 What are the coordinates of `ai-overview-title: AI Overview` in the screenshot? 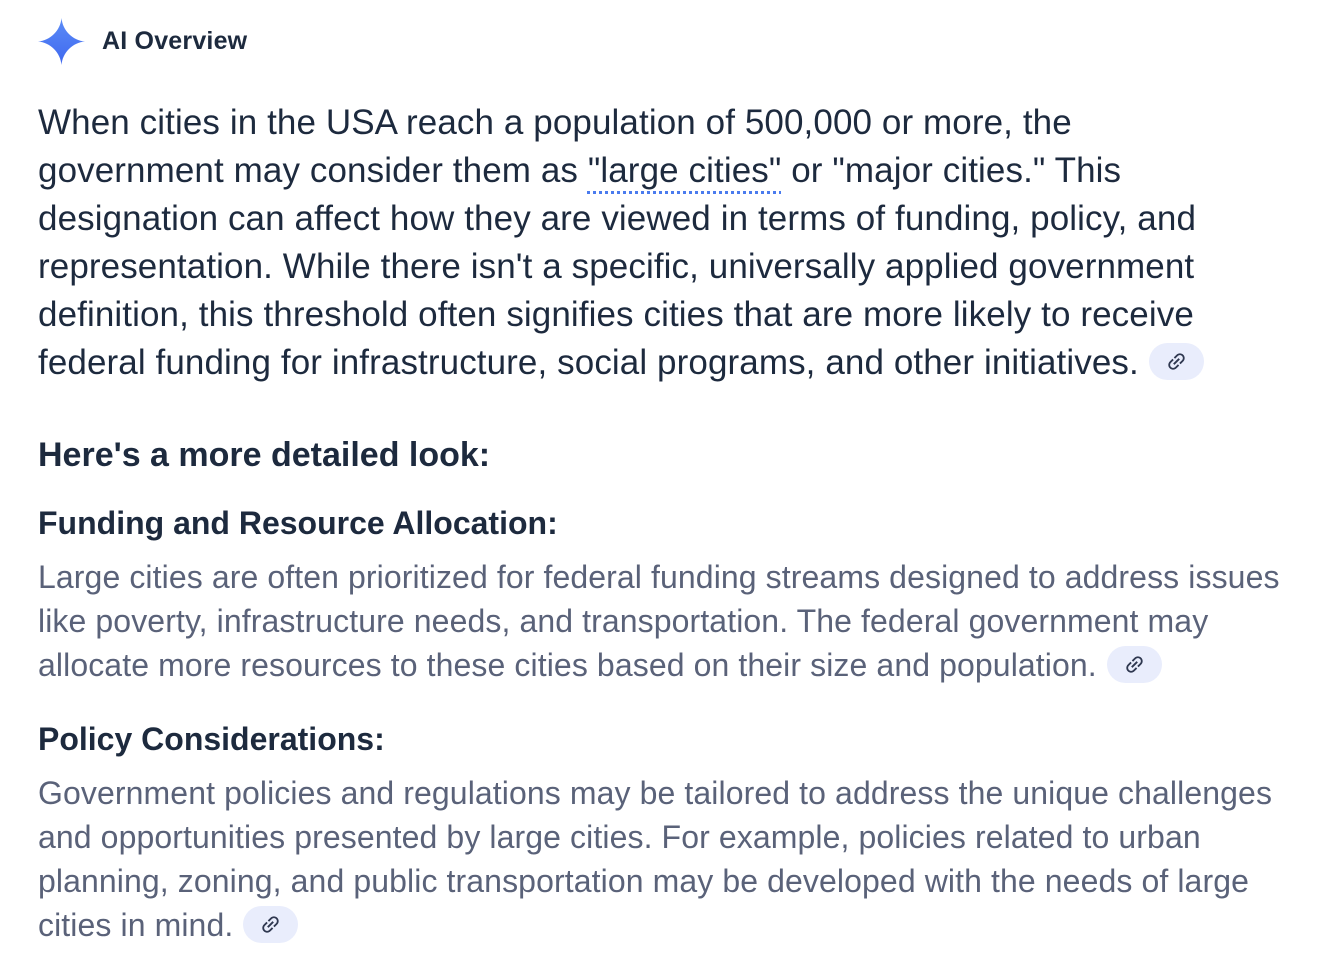 It's located at (175, 41).